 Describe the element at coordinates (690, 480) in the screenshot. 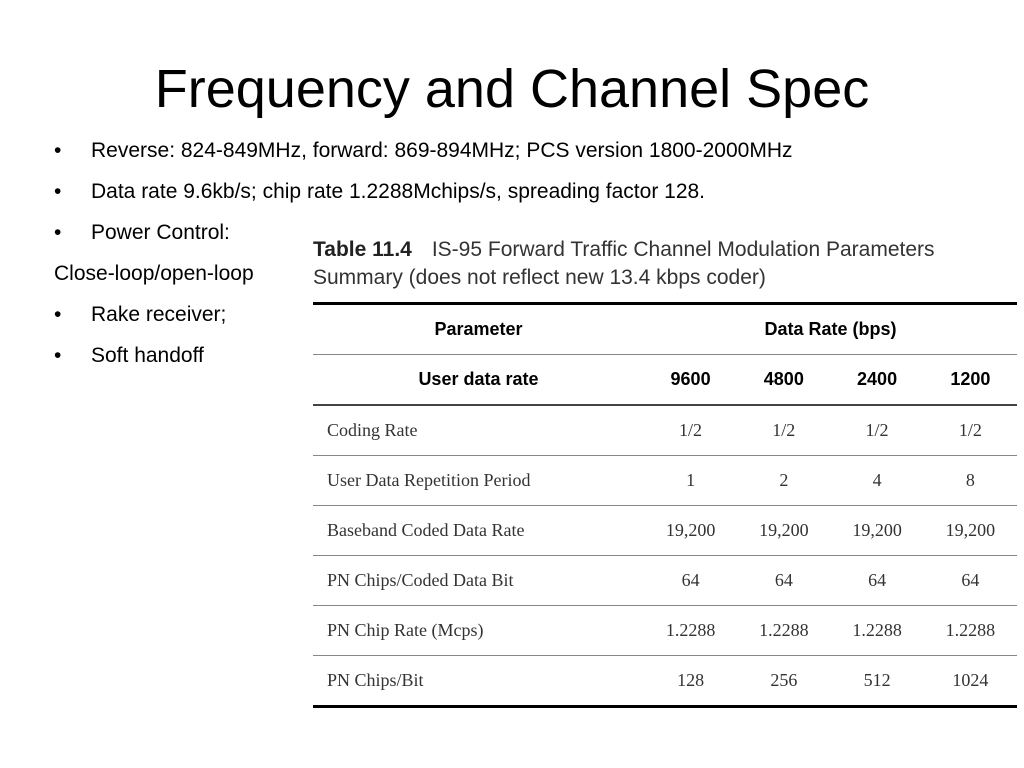

I see `cell: 1` at that location.